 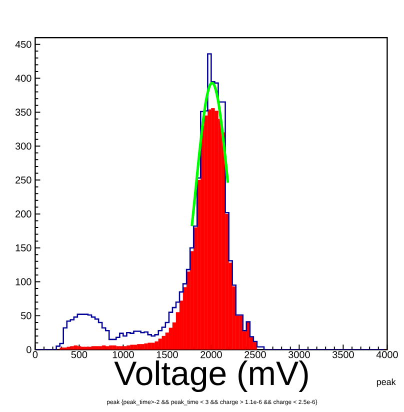 I want to click on x-tick-label: 3500, so click(x=343, y=354).